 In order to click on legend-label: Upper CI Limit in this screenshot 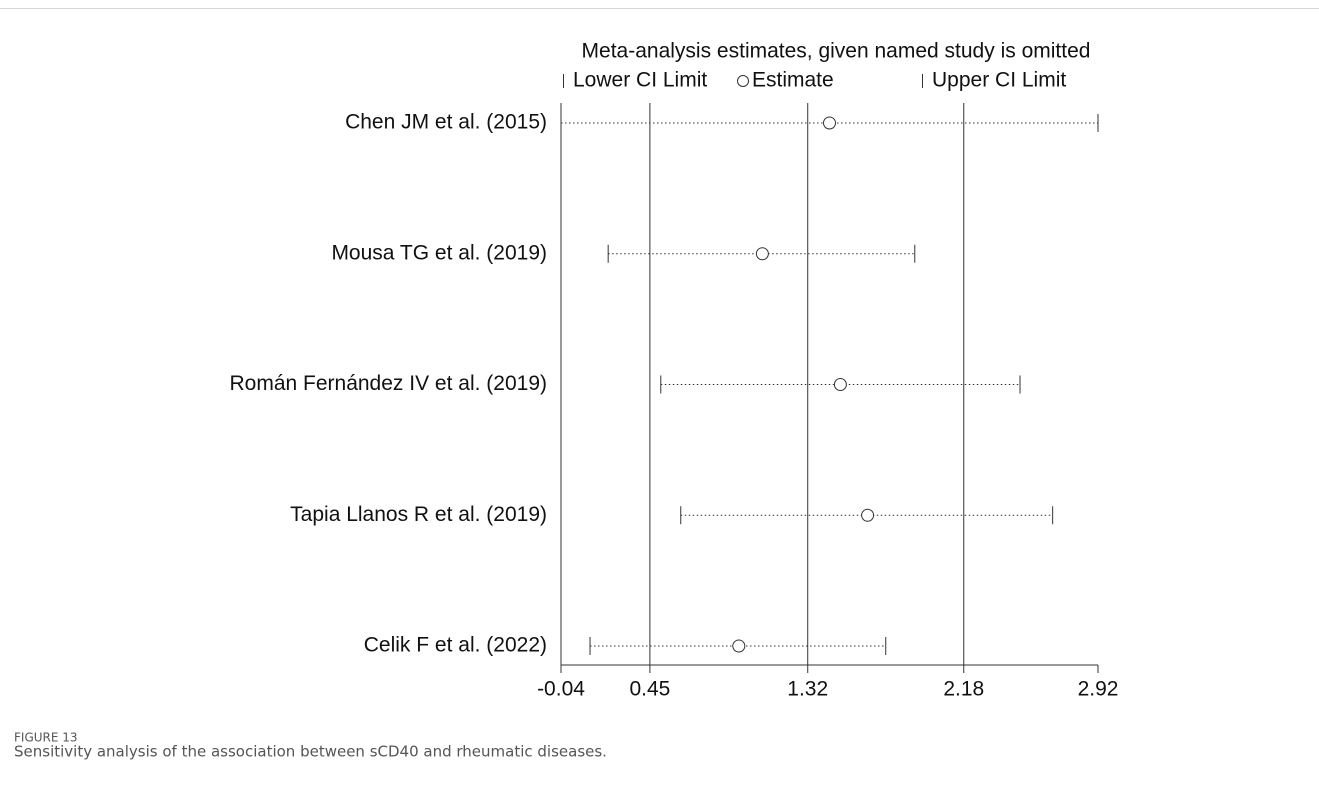, I will do `click(999, 80)`.